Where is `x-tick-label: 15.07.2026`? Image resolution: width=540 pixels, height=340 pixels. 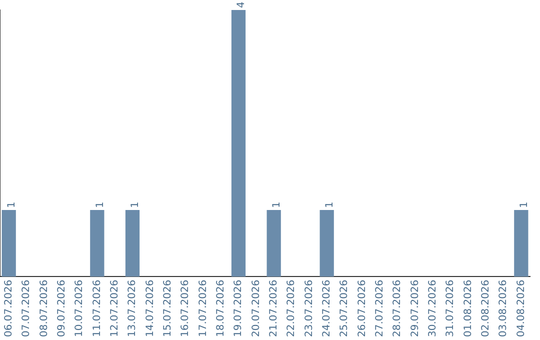 x-tick-label: 15.07.2026 is located at coordinates (168, 309).